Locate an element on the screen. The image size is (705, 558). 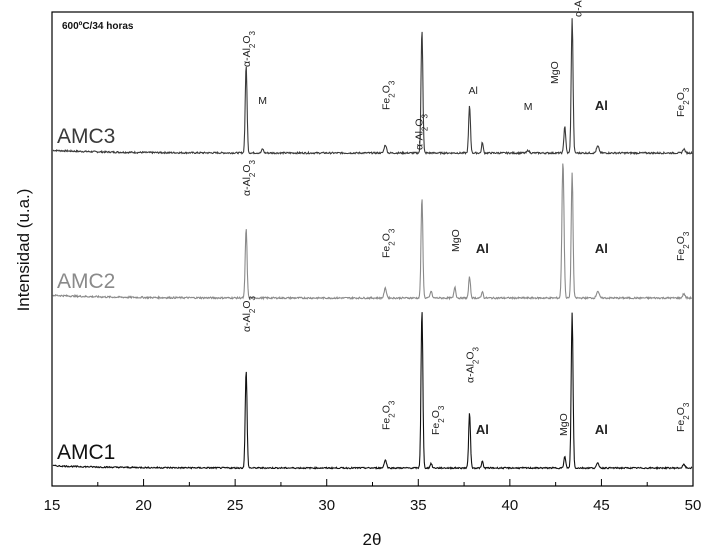
x-tick-label: 45 is located at coordinates (601, 505).